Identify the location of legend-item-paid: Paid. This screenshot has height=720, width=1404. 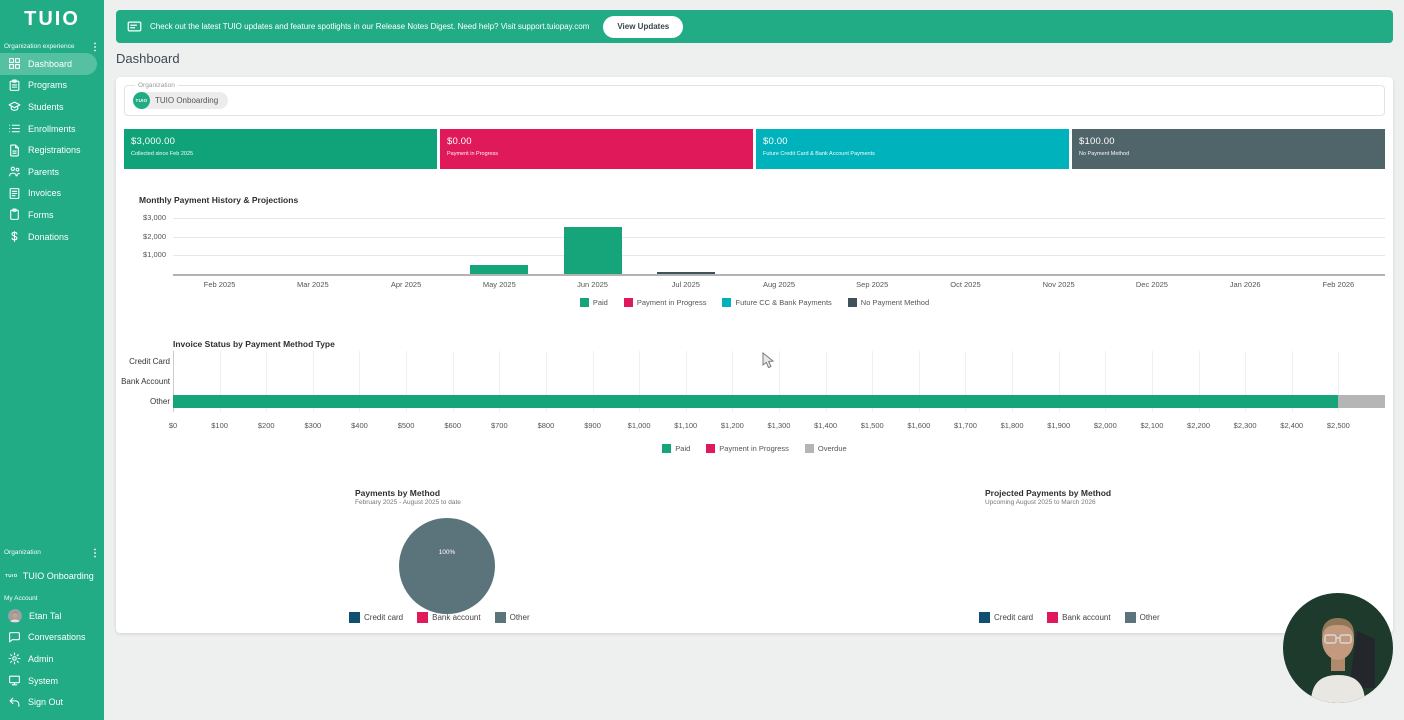
(593, 302).